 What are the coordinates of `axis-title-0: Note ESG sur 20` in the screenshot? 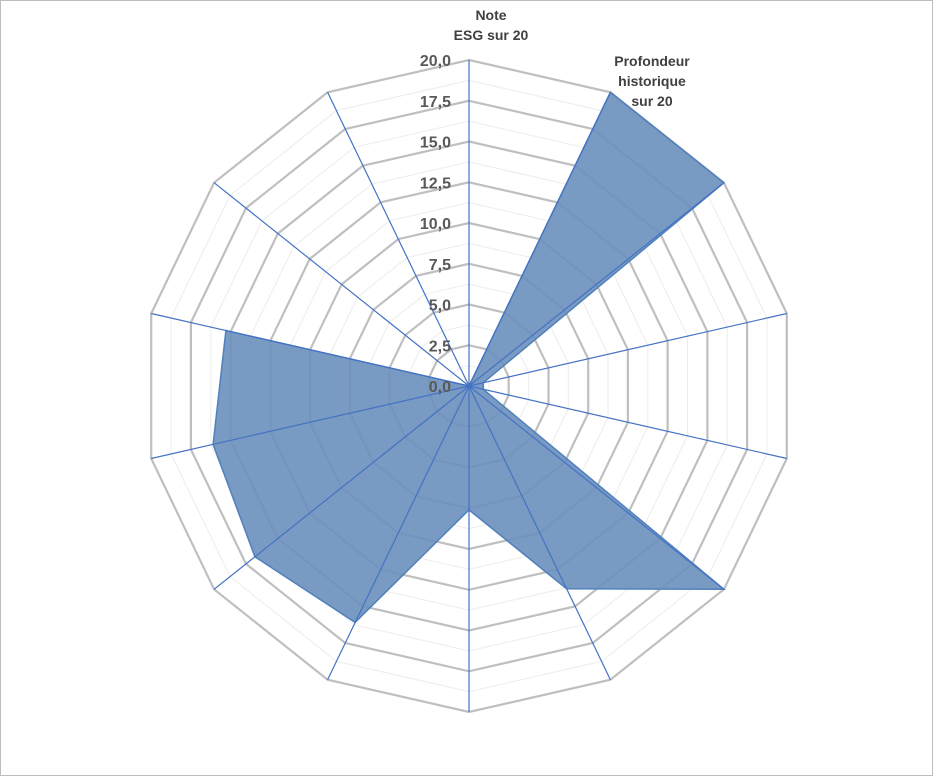 It's located at (491, 25).